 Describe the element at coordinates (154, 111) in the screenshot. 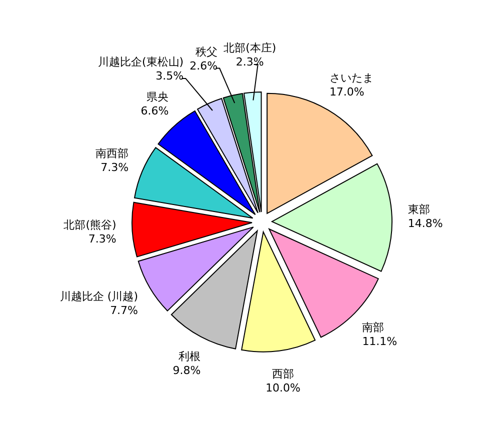

I see `data-label: 6.6%` at that location.